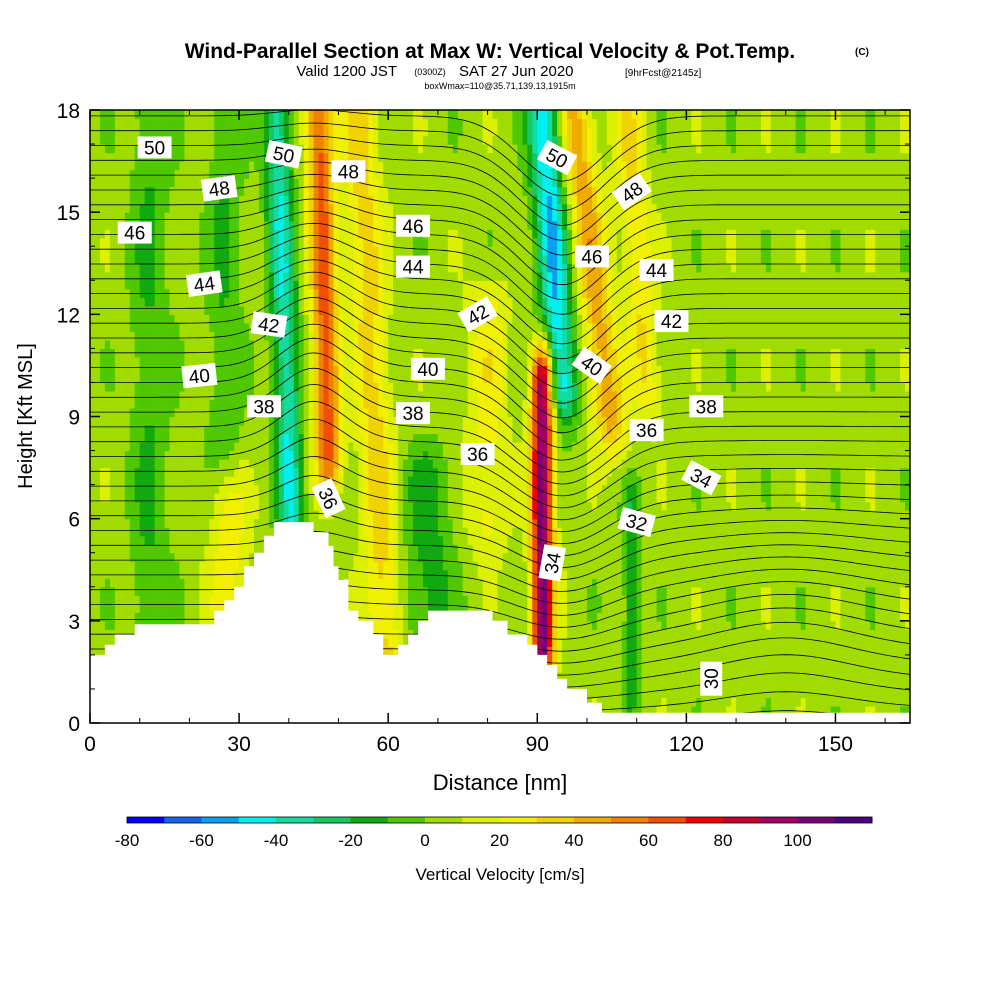 The image size is (1000, 1005). Describe the element at coordinates (26, 416) in the screenshot. I see `y-axis-label: Height [Kft MSL]` at that location.